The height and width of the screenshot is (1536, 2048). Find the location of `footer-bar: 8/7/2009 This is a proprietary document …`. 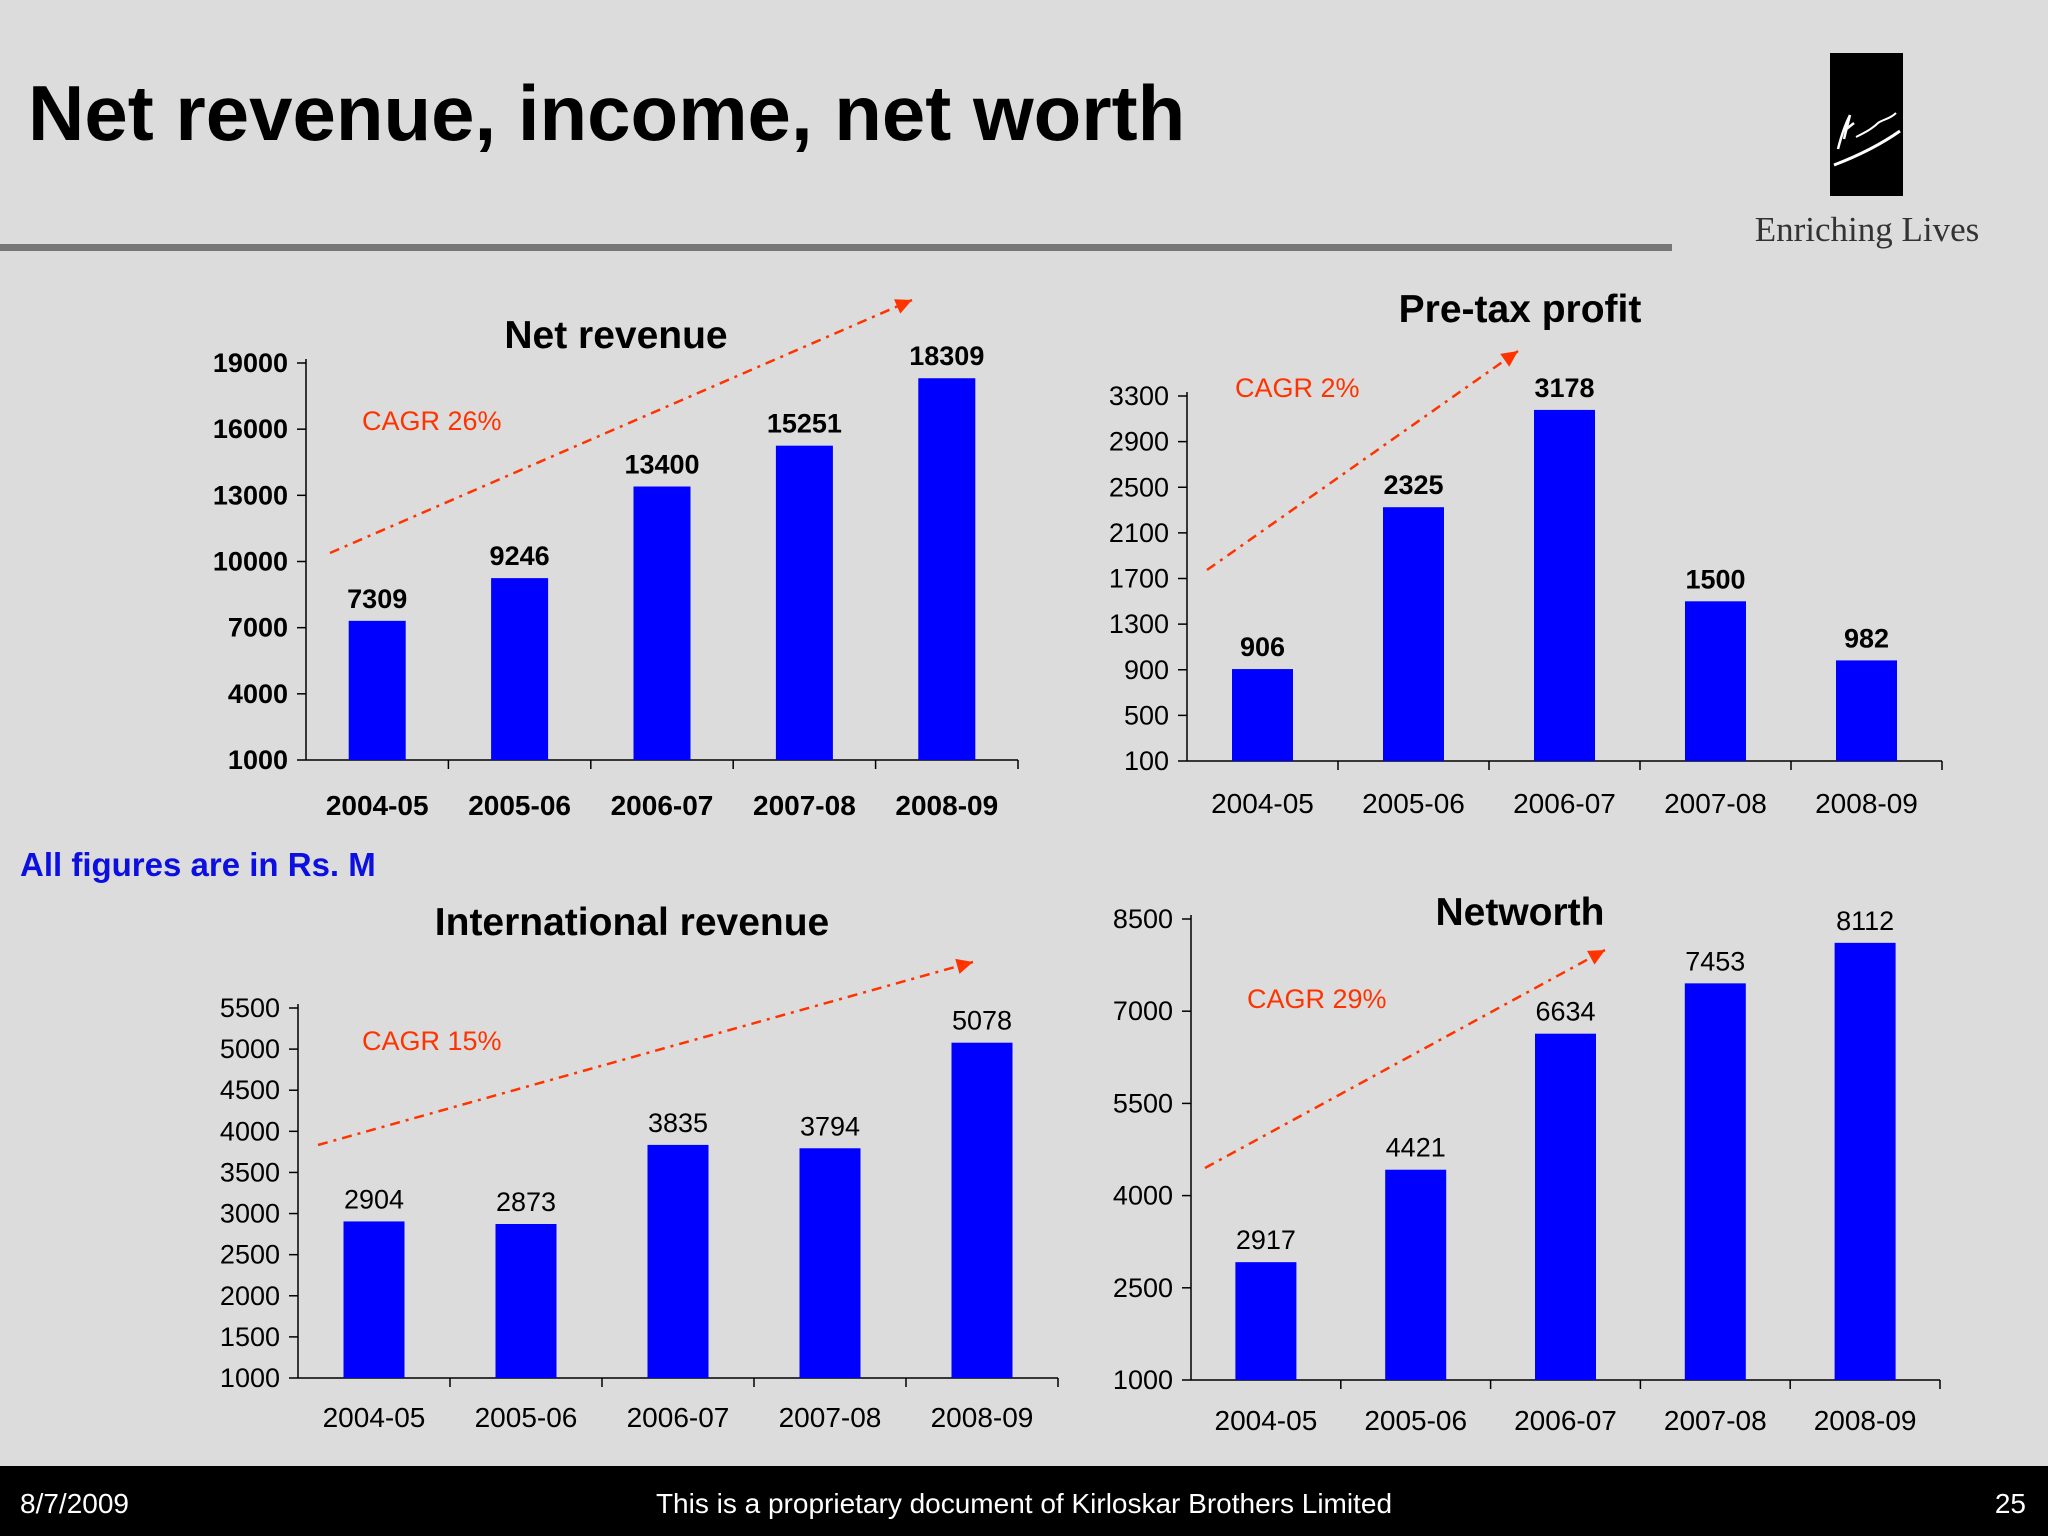

footer-bar: 8/7/2009 This is a proprietary document … is located at coordinates (1024, 1501).